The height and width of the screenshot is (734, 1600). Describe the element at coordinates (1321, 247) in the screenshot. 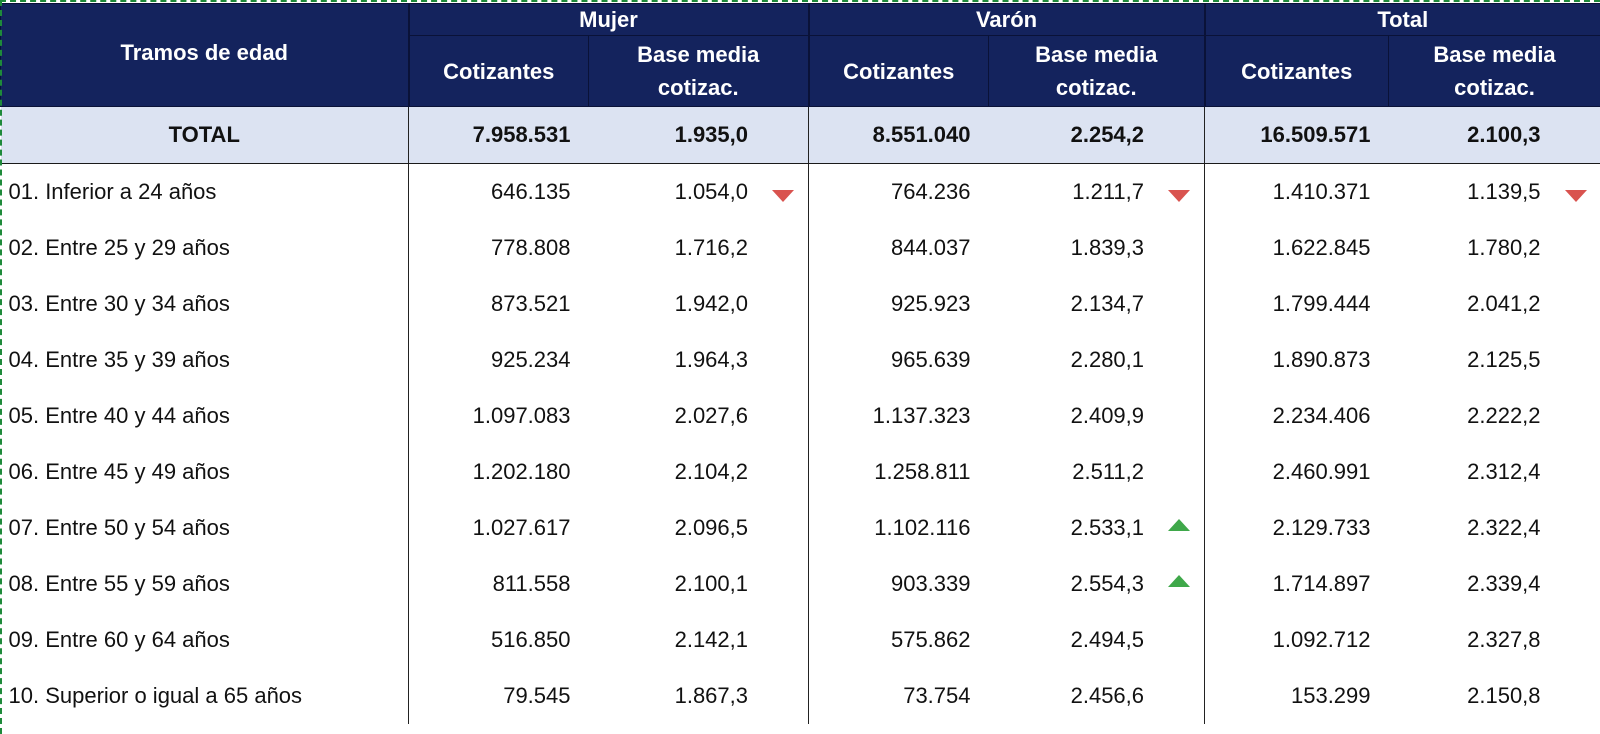

I see `cotizantes-cell: 1.622.845` at that location.